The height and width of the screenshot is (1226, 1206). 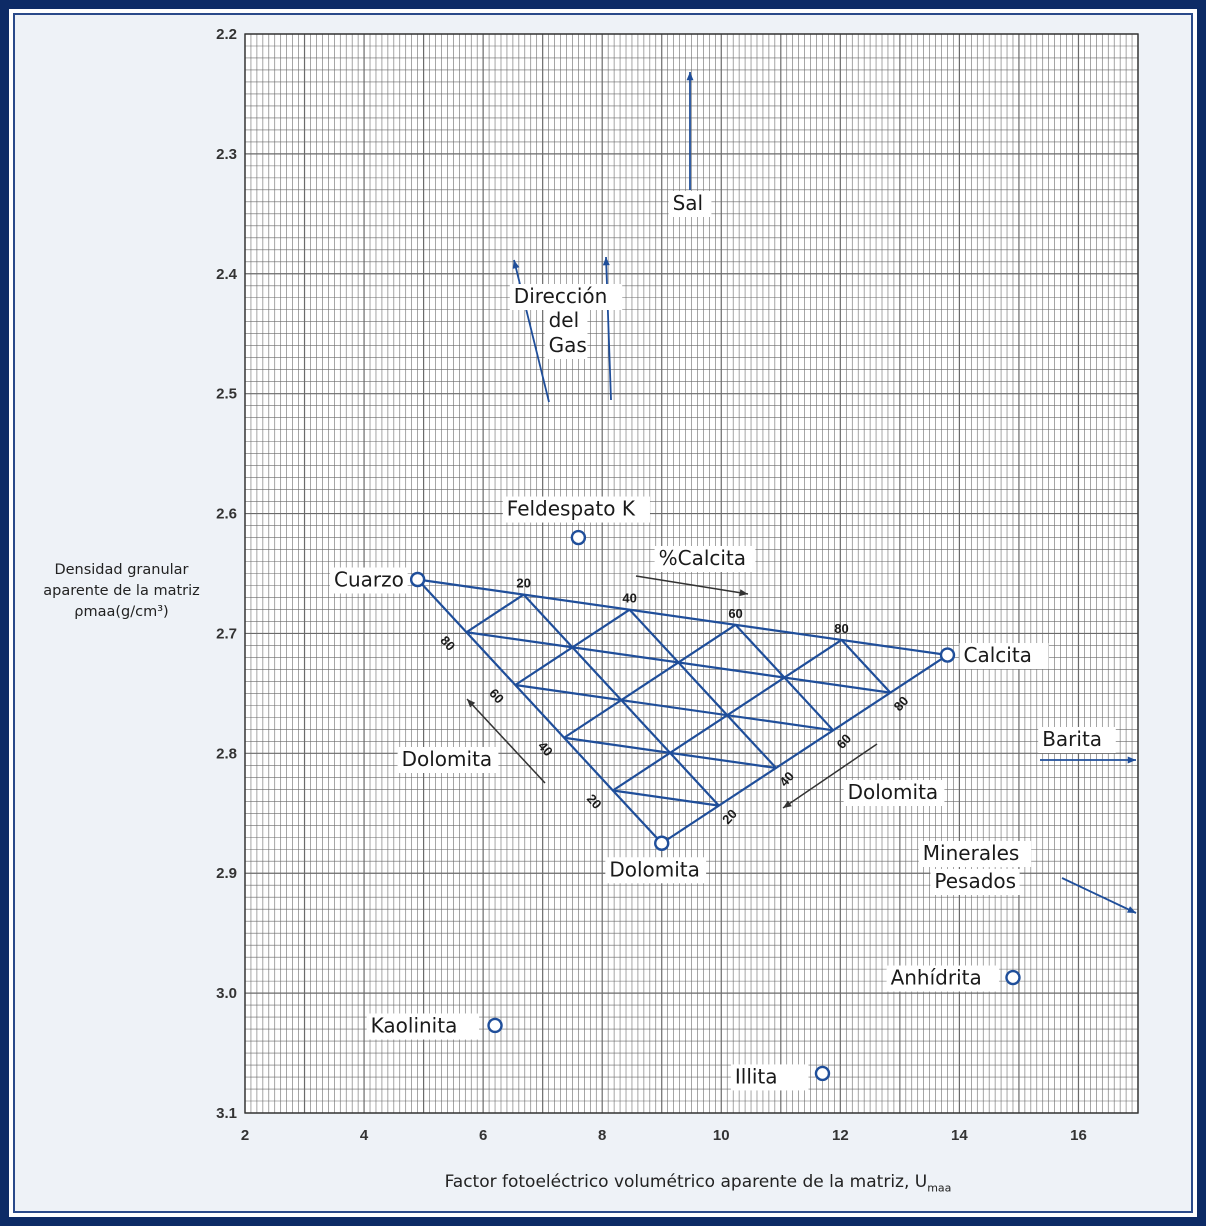 I want to click on annotation-dolomita-left-bg, so click(x=448, y=760).